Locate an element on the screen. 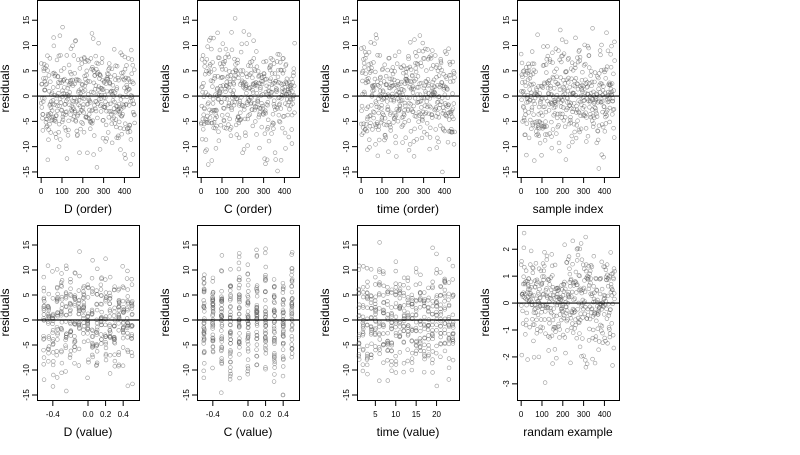 This screenshot has height=455, width=800. y-tick-label: 10 is located at coordinates (506, 45).